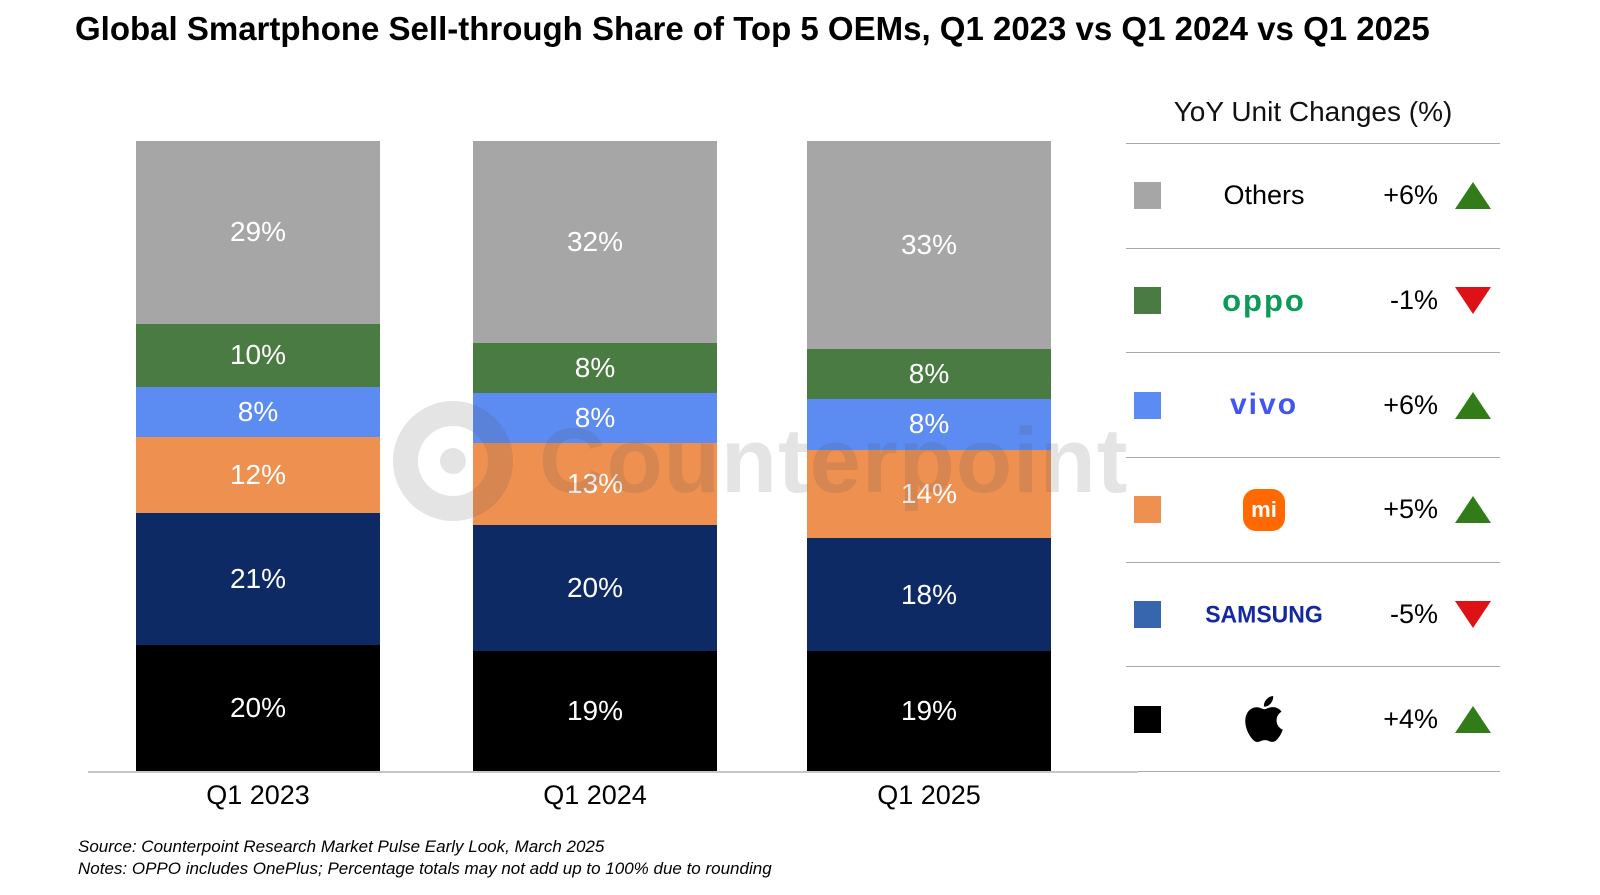 The image size is (1600, 895). I want to click on bar-segment-others: 29%, so click(258, 232).